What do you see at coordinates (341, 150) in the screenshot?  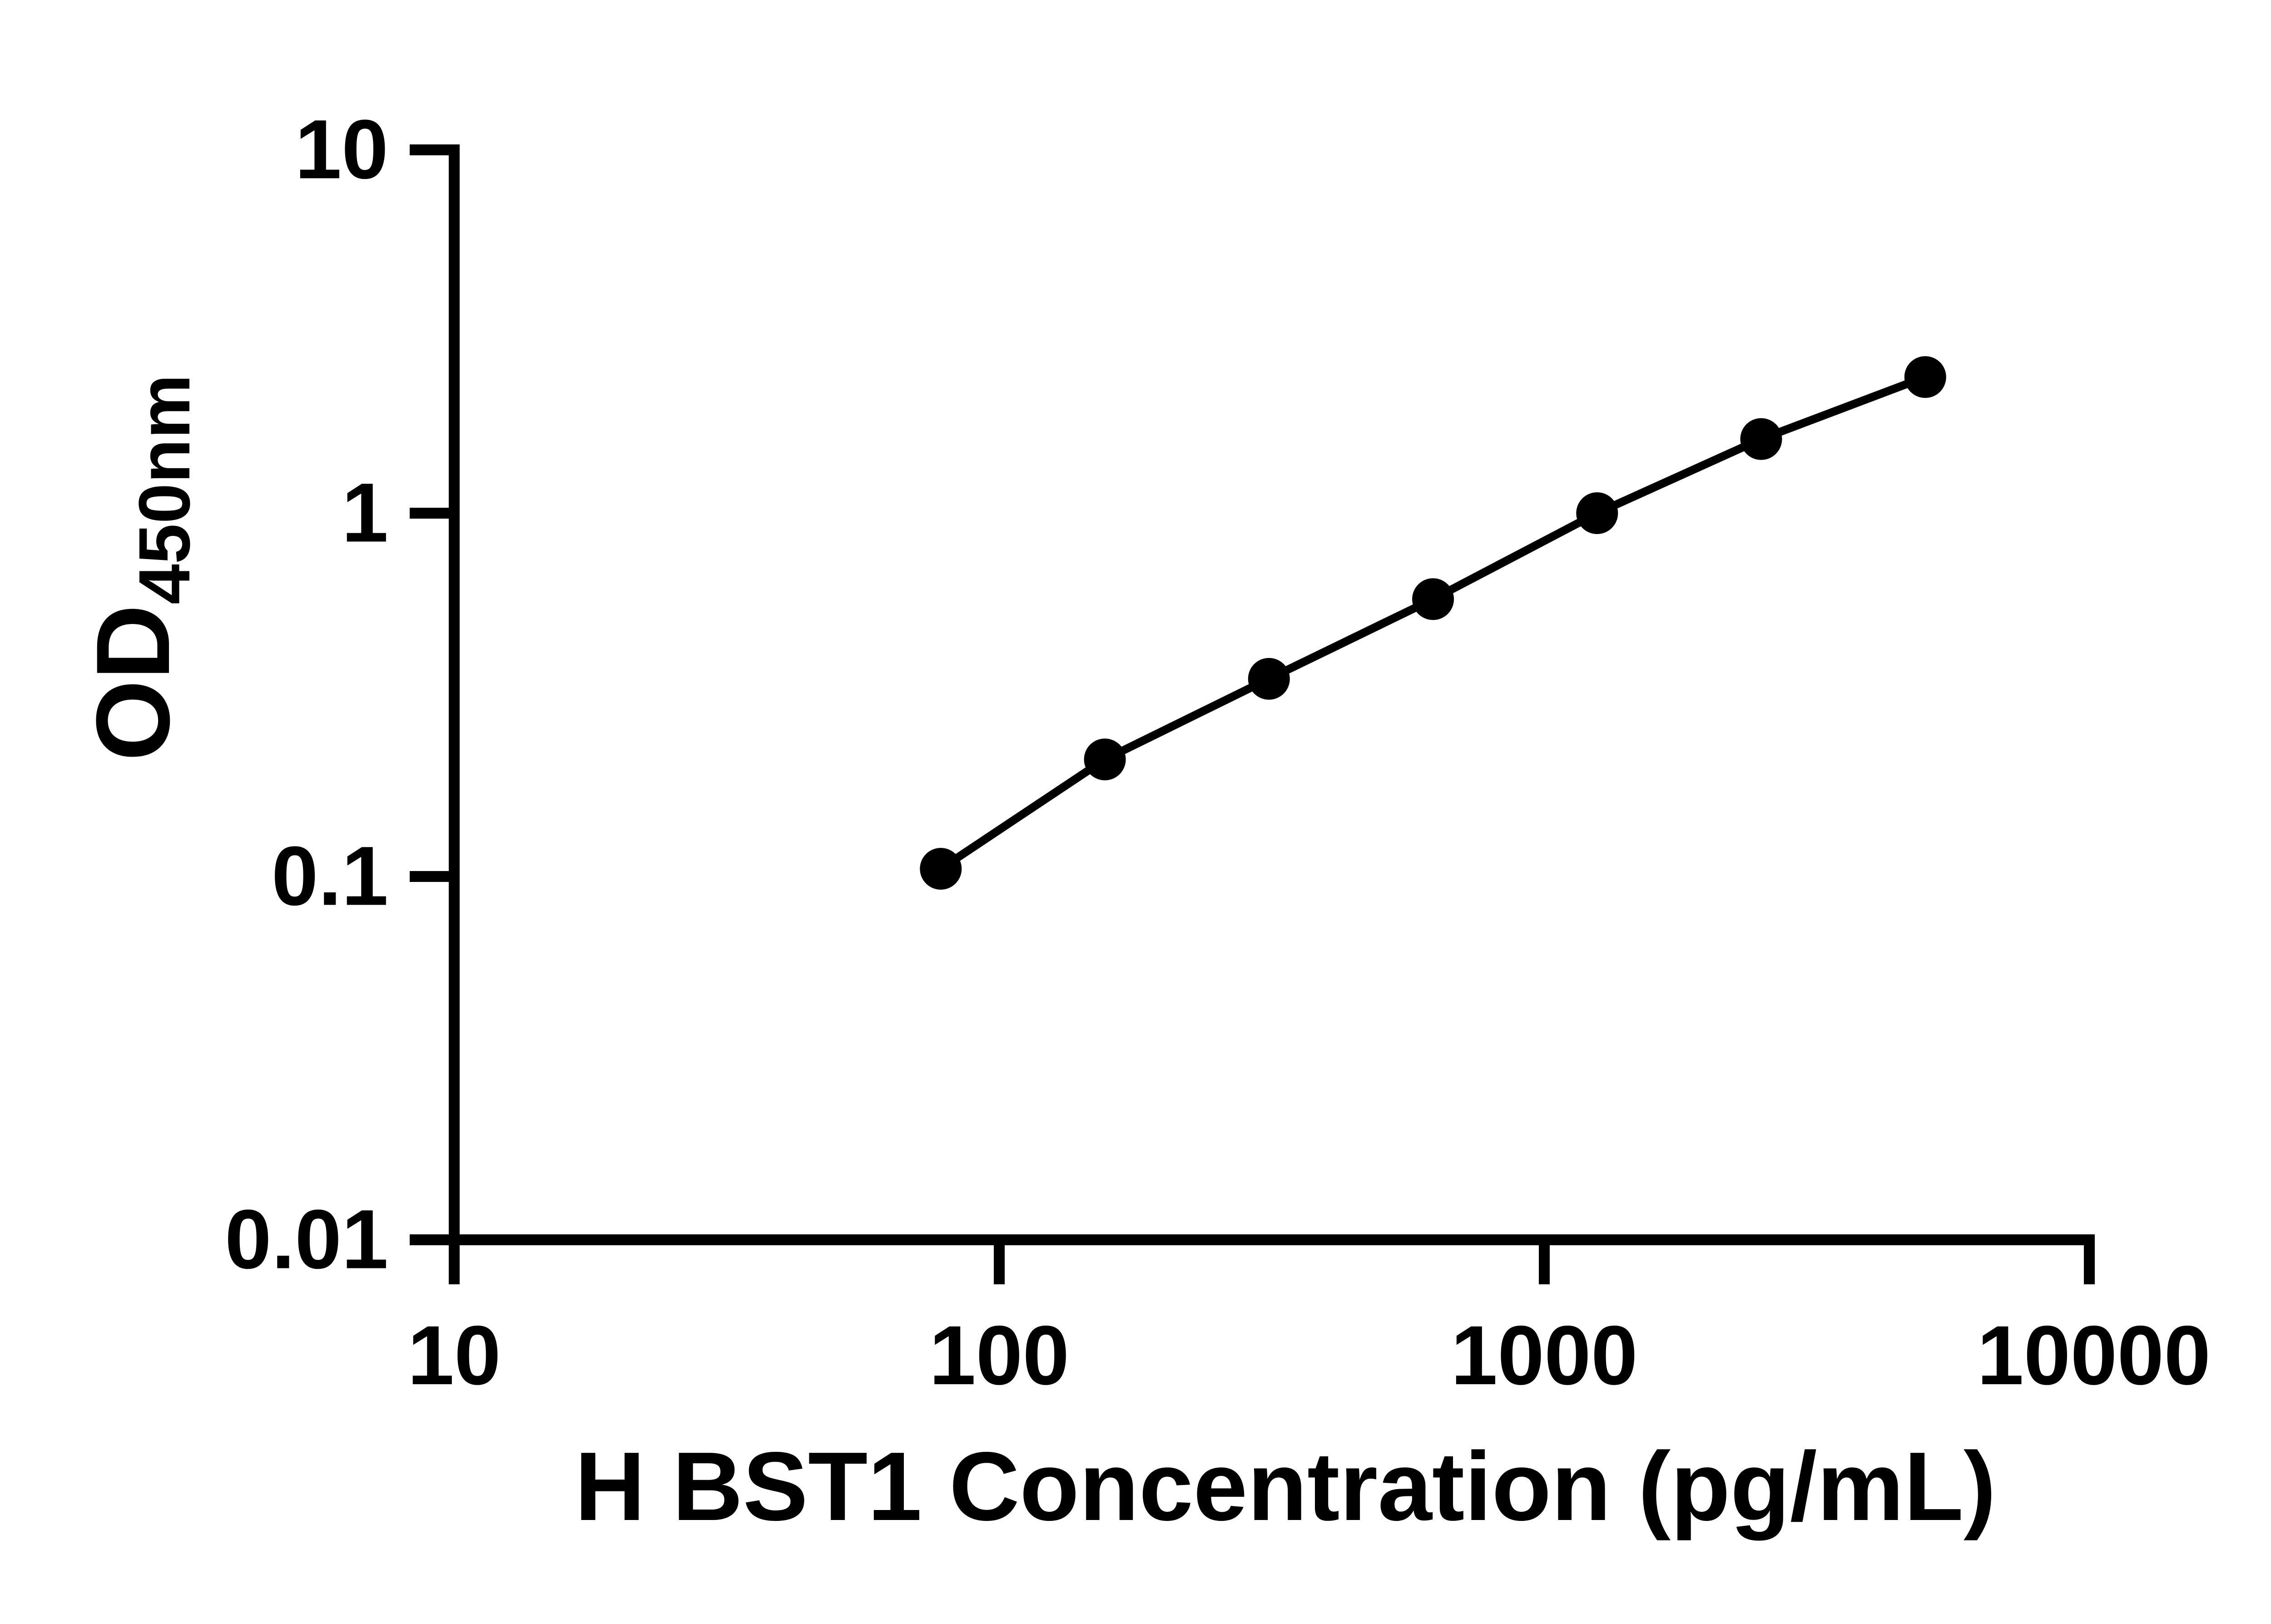 I see `y-tick-label-10: 10` at bounding box center [341, 150].